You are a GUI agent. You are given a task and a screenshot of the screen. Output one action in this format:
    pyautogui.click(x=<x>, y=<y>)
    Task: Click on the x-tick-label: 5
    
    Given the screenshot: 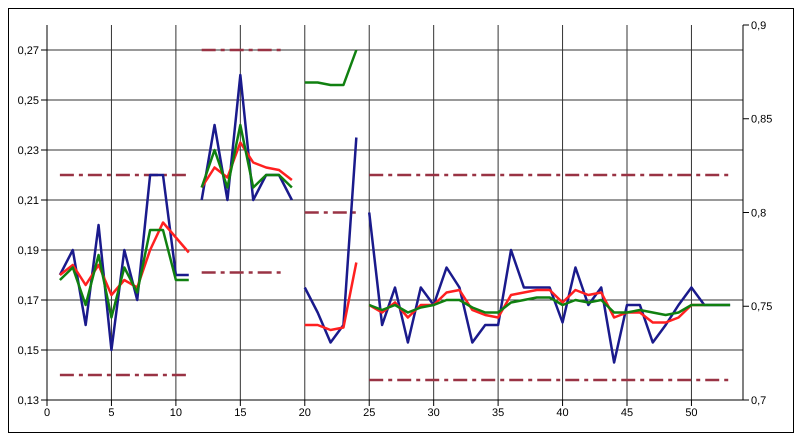 What is the action you would take?
    pyautogui.click(x=111, y=412)
    